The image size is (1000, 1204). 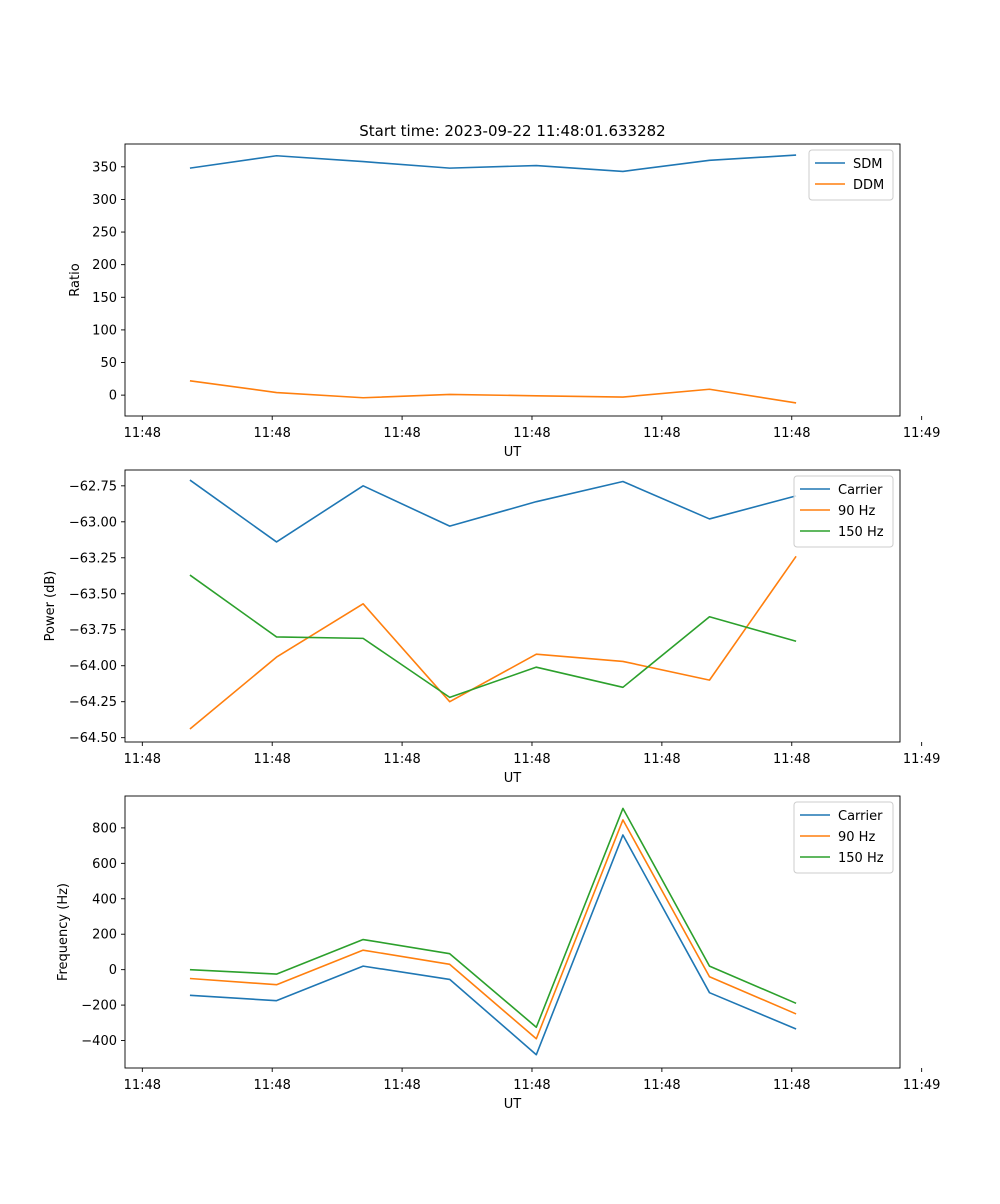 I want to click on y-tick-label: 150, so click(x=104, y=298).